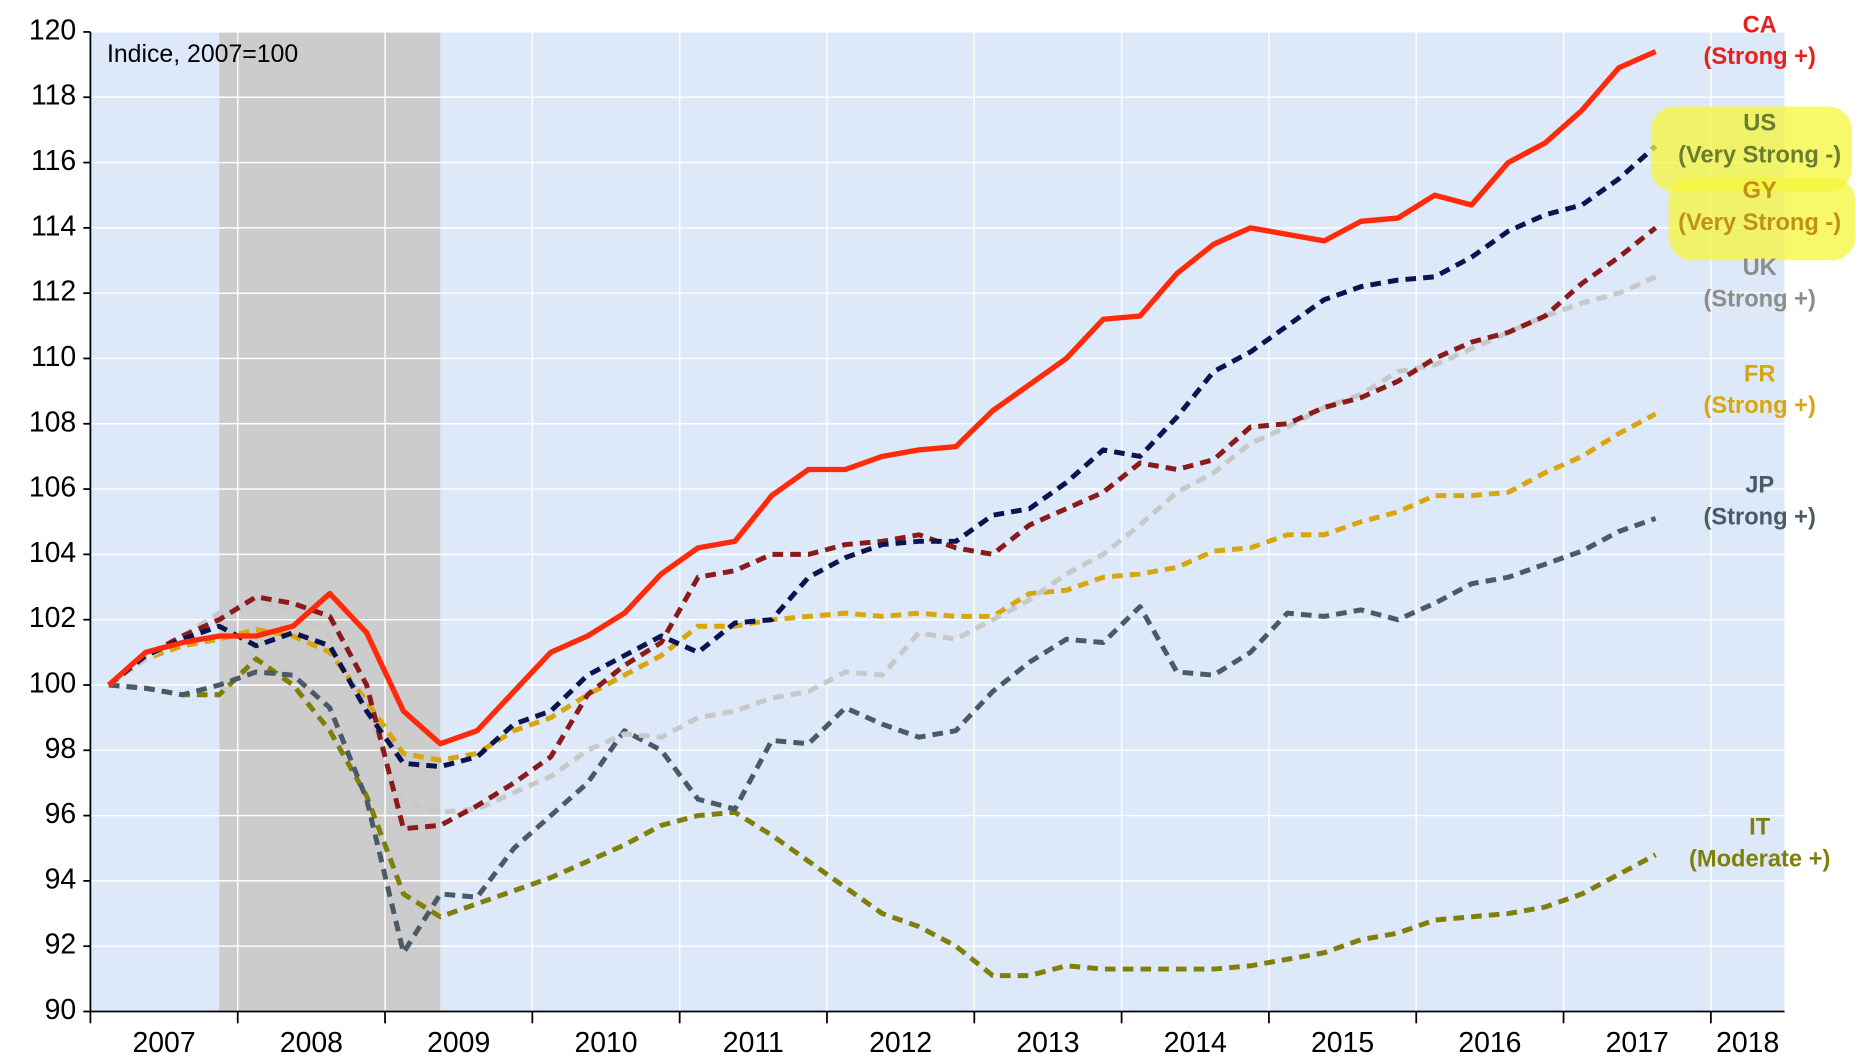 Image resolution: width=1856 pixels, height=1060 pixels. I want to click on series-label: UK, so click(1760, 268).